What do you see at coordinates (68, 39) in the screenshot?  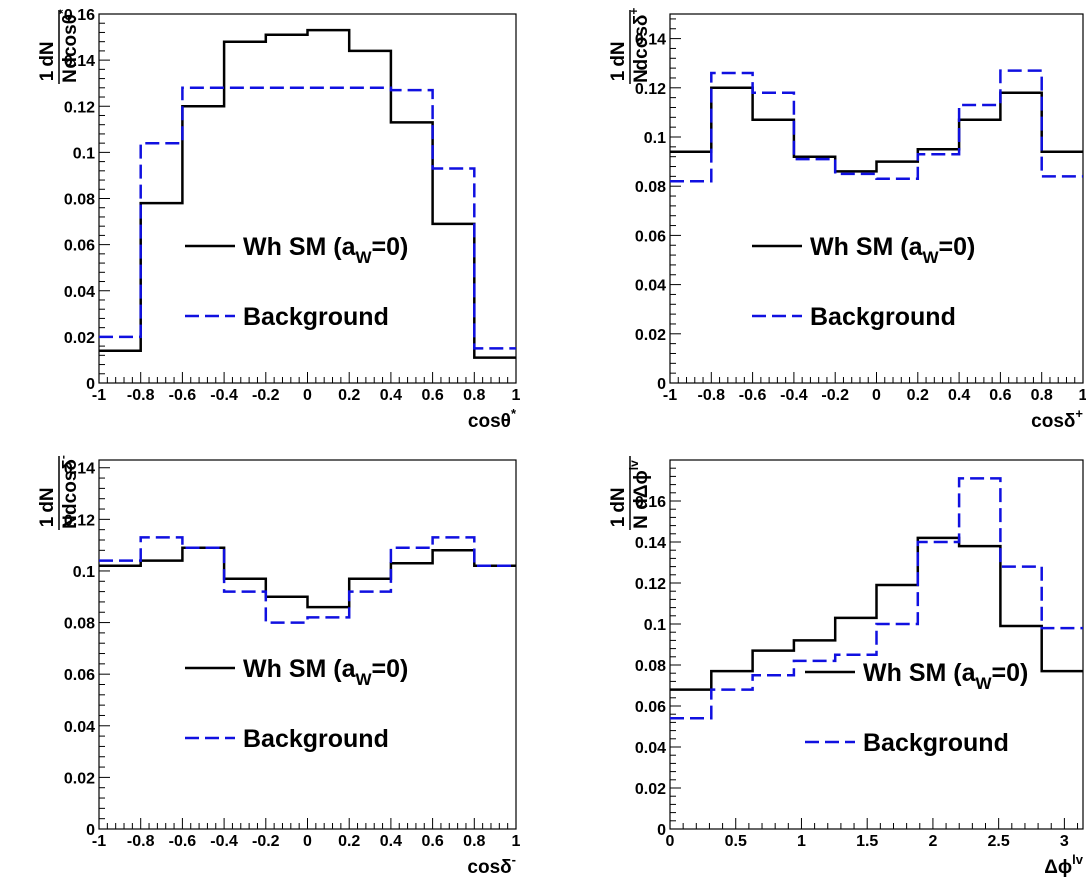 I see `y-axis-label-denominator: dcosθ*` at bounding box center [68, 39].